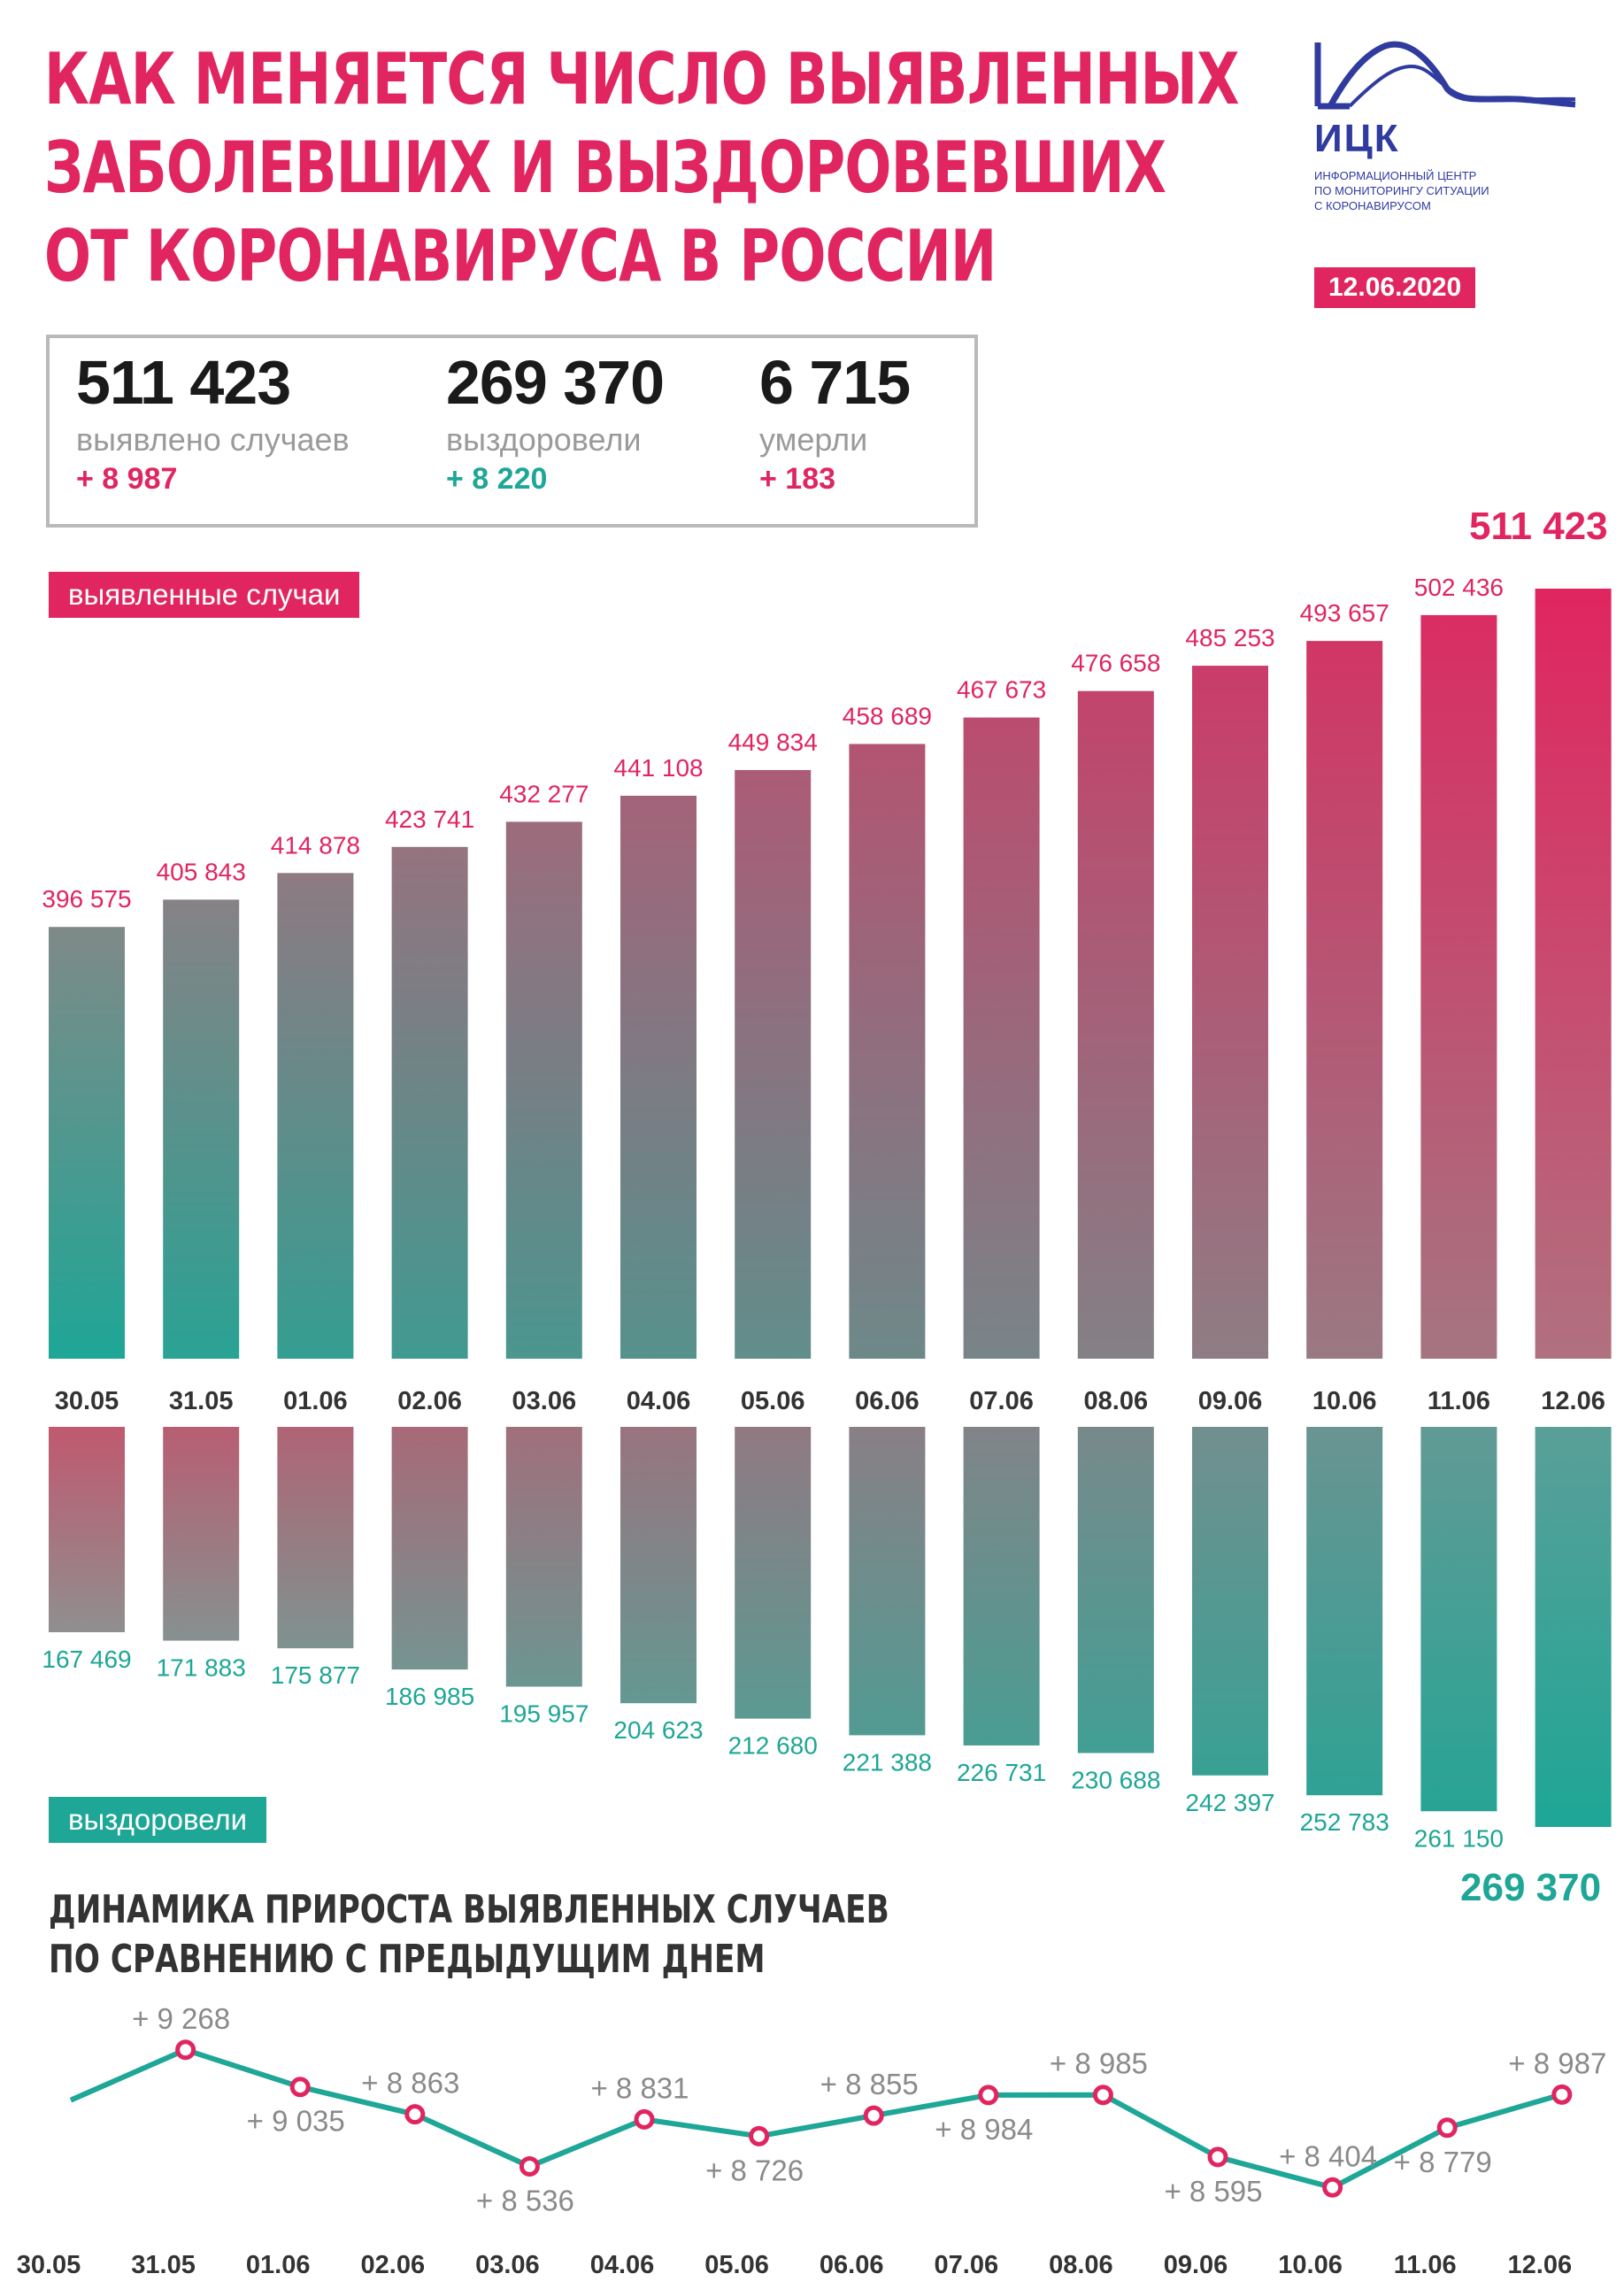 The width and height of the screenshot is (1624, 2289). Describe the element at coordinates (86, 1659) in the screenshot. I see `recovered-data-label: 167 469` at that location.